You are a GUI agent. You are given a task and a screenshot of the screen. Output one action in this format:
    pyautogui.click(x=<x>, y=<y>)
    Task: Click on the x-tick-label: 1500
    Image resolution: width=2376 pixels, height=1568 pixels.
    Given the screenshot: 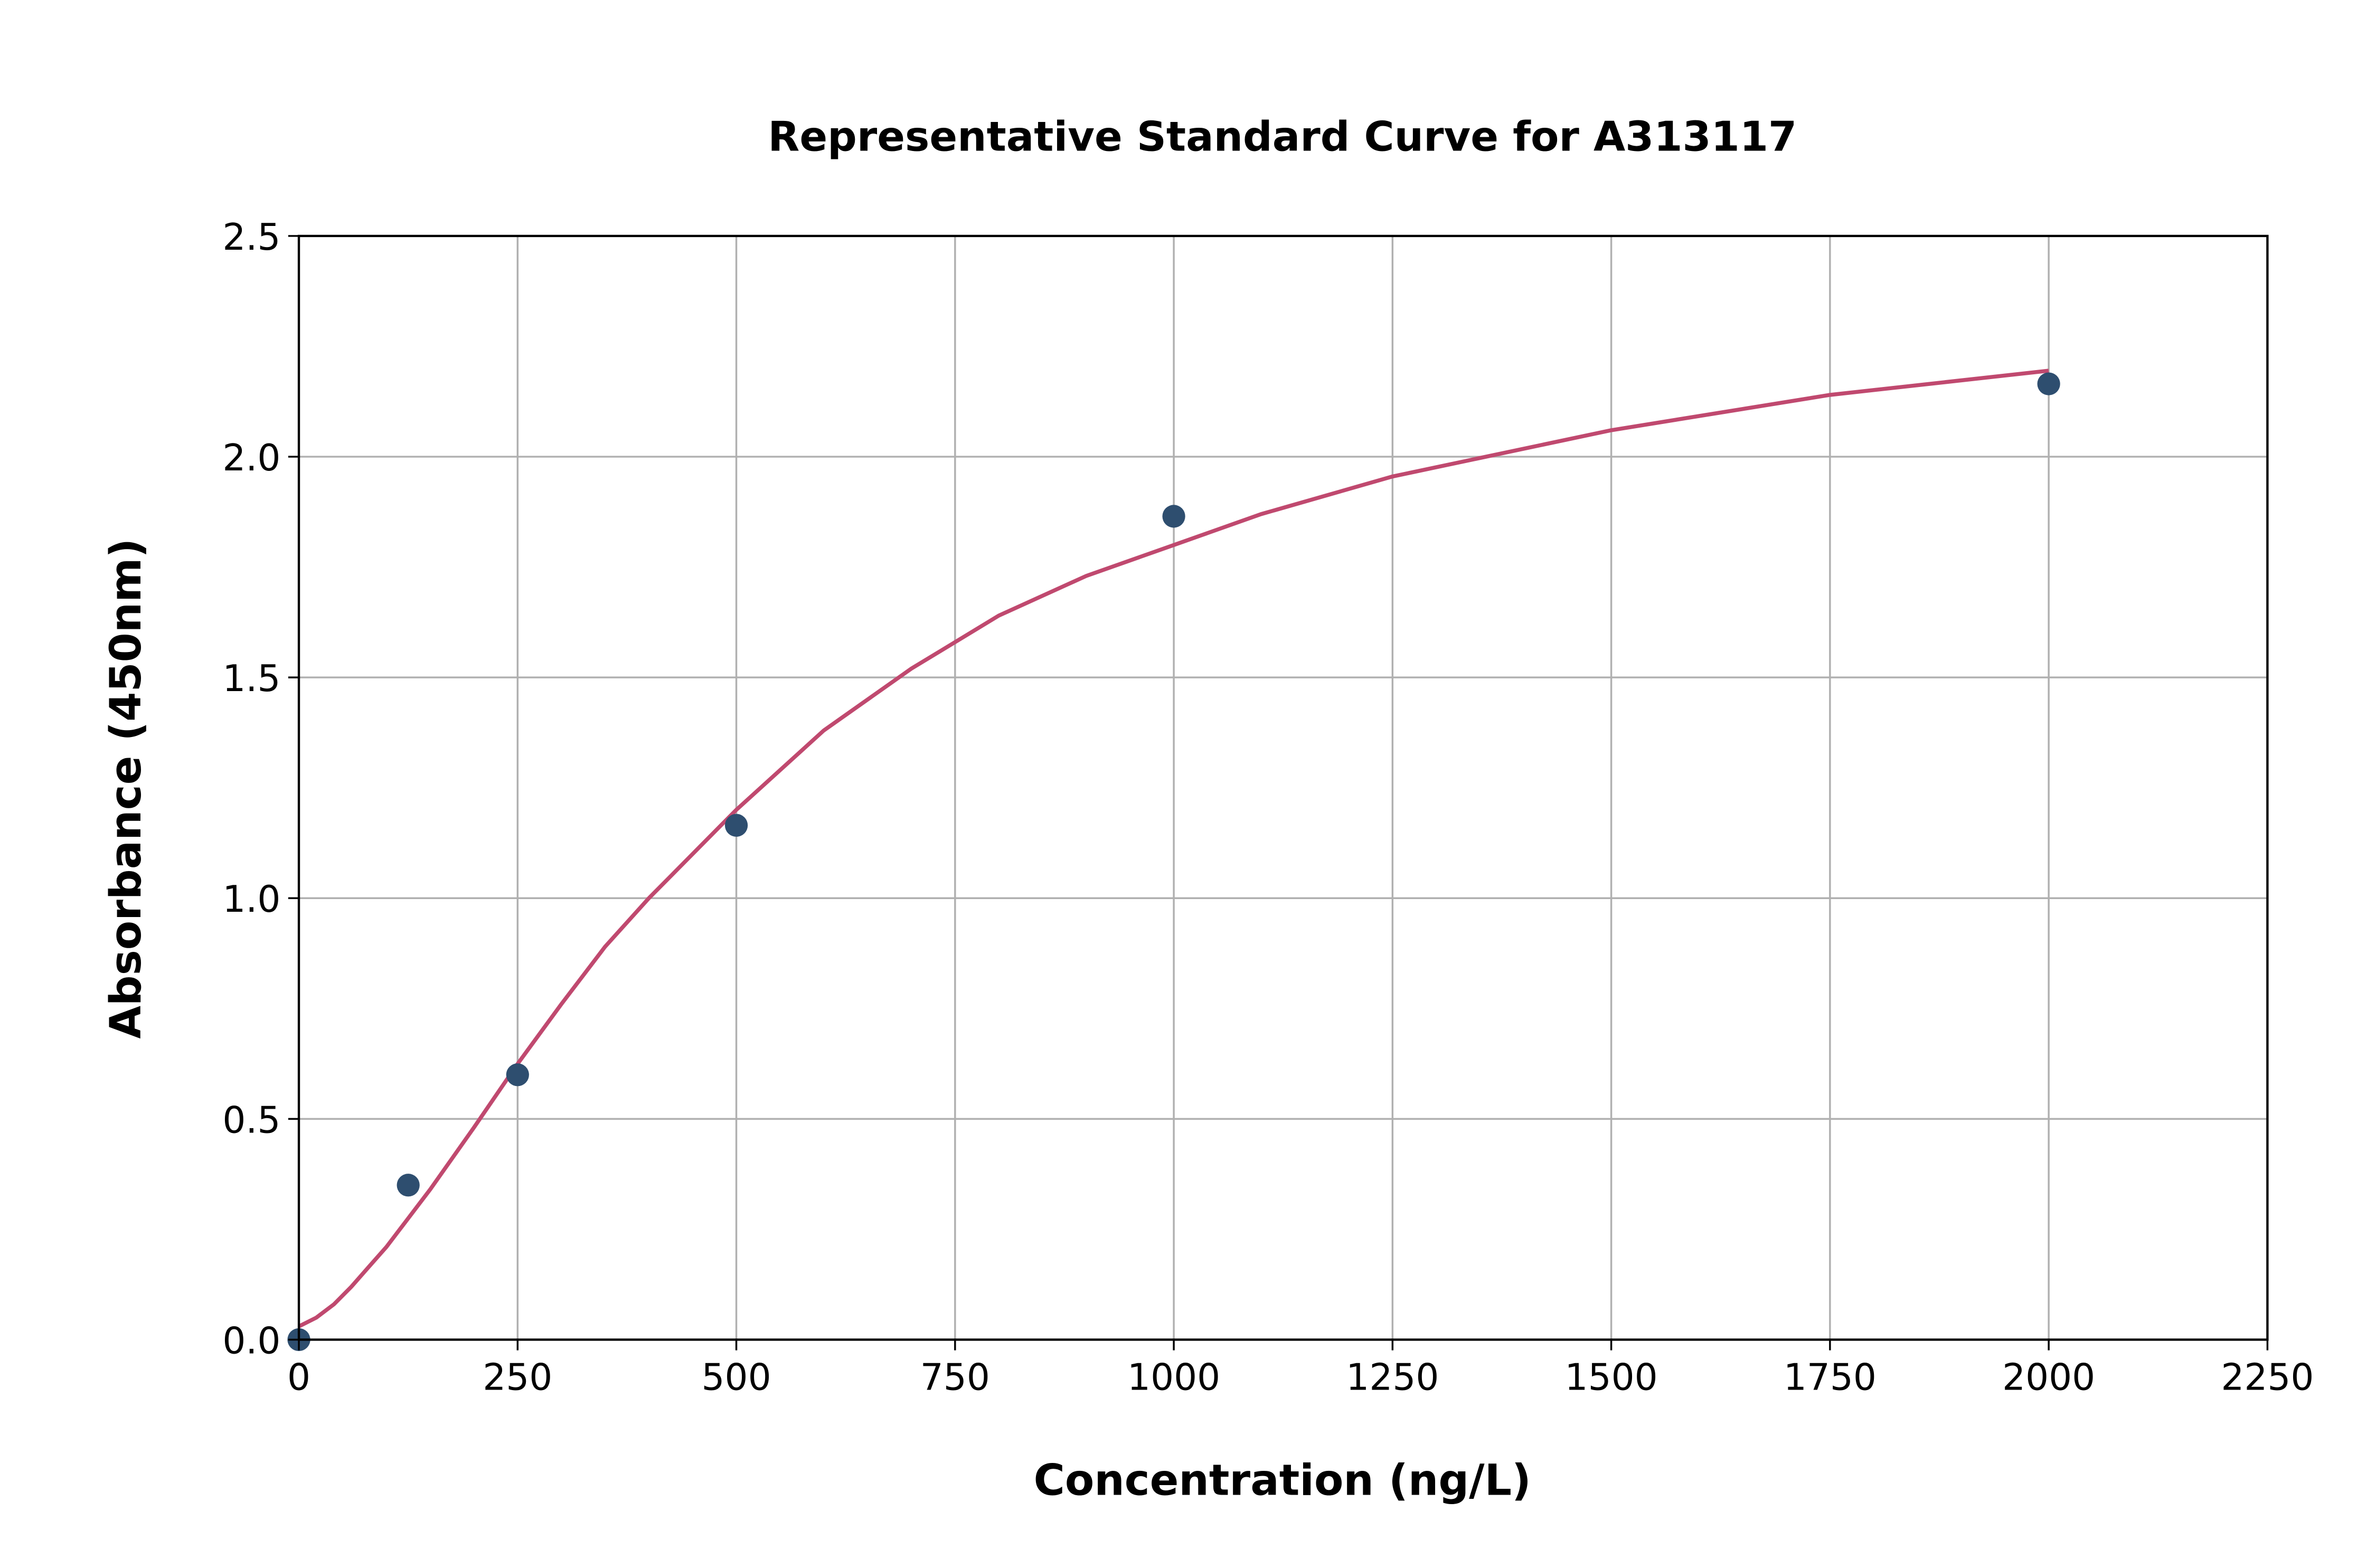 What is the action you would take?
    pyautogui.click(x=1612, y=1378)
    